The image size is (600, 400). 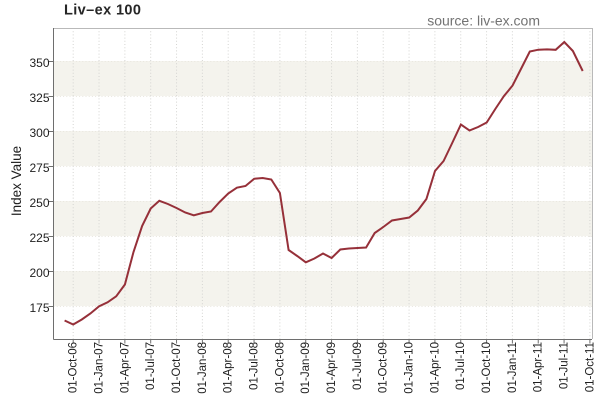 What do you see at coordinates (151, 366) in the screenshot?
I see `svg-text: 01-Jul-07` at bounding box center [151, 366].